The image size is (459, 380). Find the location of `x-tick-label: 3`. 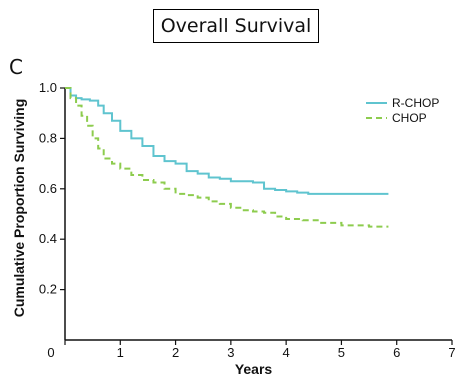

x-tick-label: 3 is located at coordinates (230, 352).